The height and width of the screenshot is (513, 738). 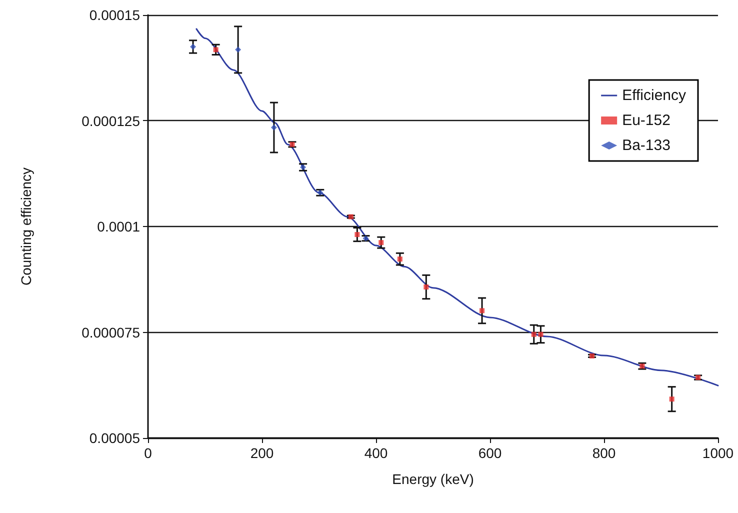 I want to click on y-tick-label: 0.00005, so click(x=114, y=438).